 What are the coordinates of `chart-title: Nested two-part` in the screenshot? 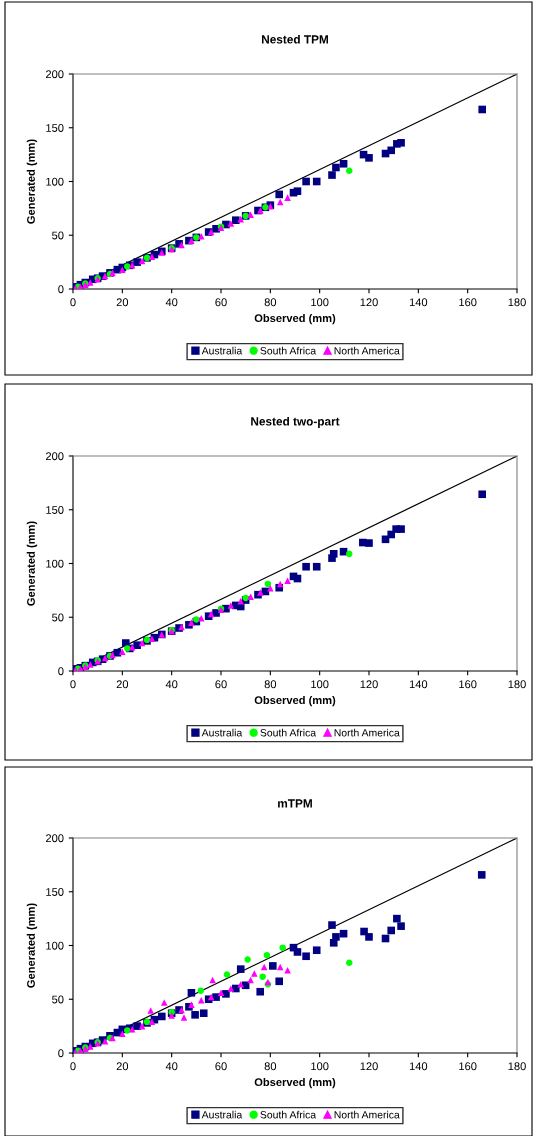 It's located at (295, 422).